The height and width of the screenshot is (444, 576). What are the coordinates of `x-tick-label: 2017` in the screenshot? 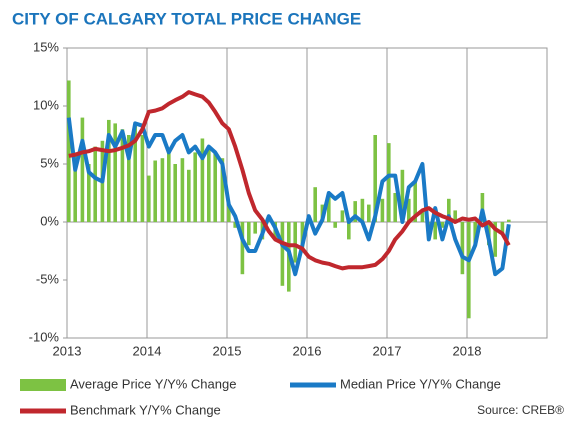 It's located at (387, 350).